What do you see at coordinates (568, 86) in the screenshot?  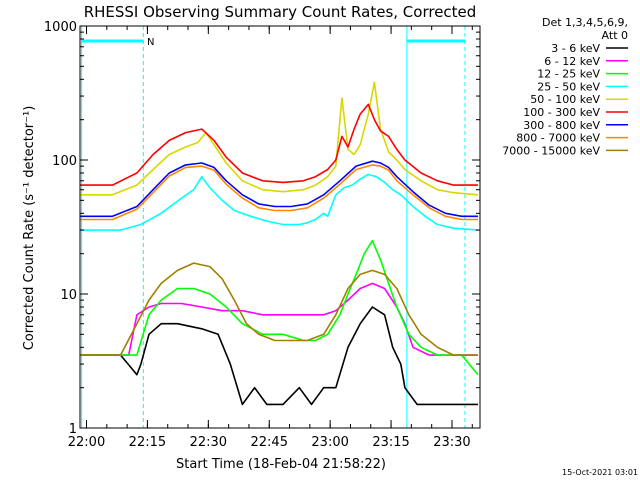 I see `legend-label: 25 - 50 keV` at bounding box center [568, 86].